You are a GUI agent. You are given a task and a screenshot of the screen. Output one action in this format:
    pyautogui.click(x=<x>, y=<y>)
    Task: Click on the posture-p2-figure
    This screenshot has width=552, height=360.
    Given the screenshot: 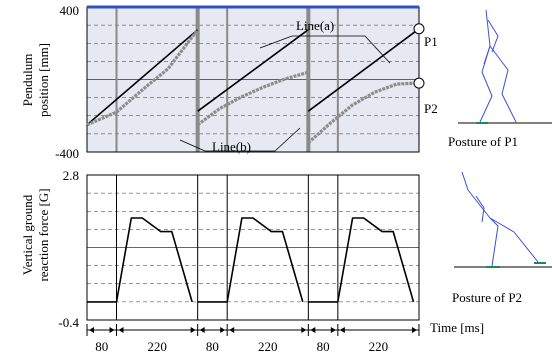 What is the action you would take?
    pyautogui.click(x=503, y=219)
    